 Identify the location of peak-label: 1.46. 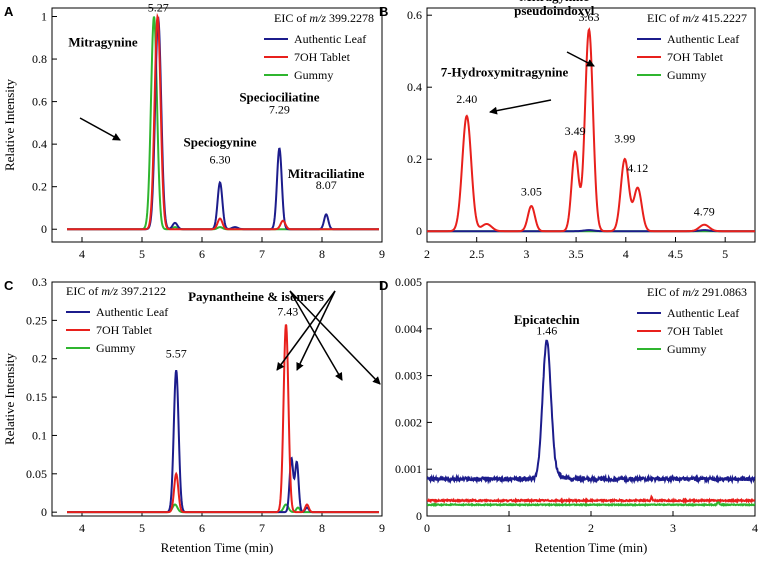
(546, 331).